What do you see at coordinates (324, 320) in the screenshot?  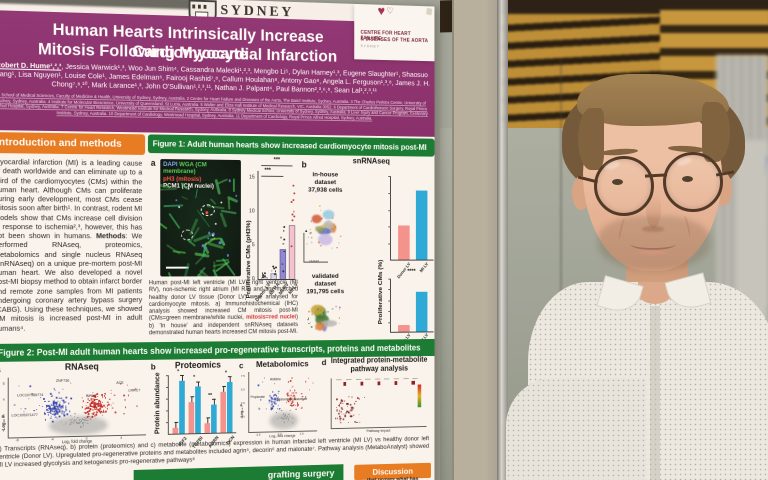 I see `umap-plot` at bounding box center [324, 320].